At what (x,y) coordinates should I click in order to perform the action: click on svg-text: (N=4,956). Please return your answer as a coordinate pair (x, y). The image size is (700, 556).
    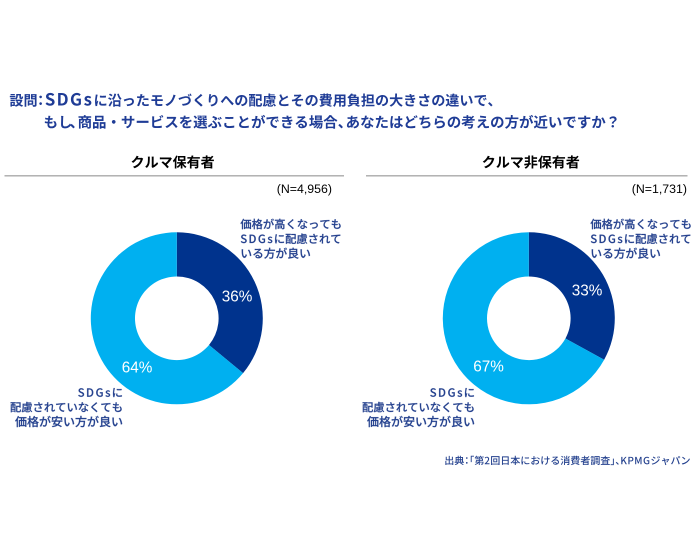
    Looking at the image, I should click on (304, 189).